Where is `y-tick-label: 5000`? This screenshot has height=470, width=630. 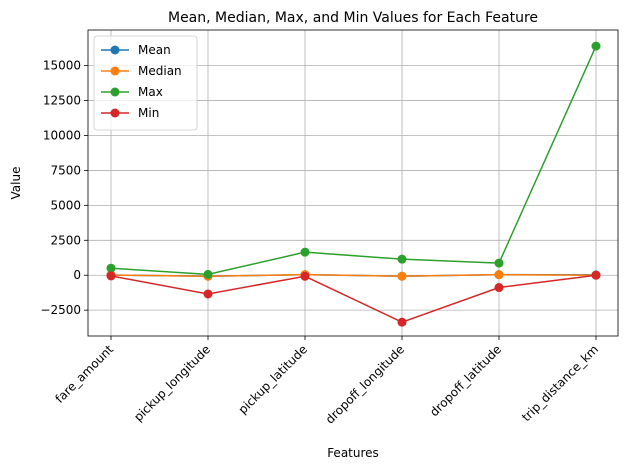 y-tick-label: 5000 is located at coordinates (65, 205).